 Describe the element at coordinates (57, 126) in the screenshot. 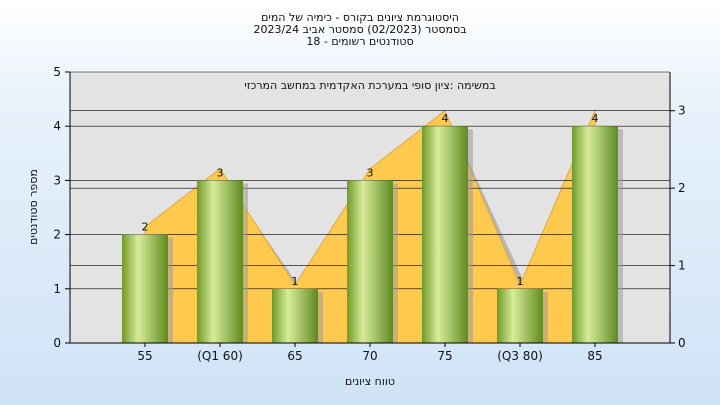

I see `y-tick-label: 4` at that location.